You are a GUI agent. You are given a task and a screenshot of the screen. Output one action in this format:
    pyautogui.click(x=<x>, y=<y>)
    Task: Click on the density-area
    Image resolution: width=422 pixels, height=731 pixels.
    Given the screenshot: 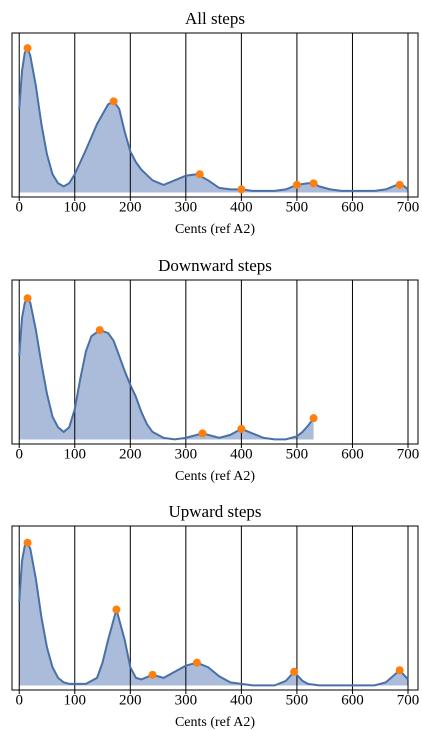 What is the action you would take?
    pyautogui.click(x=166, y=369)
    